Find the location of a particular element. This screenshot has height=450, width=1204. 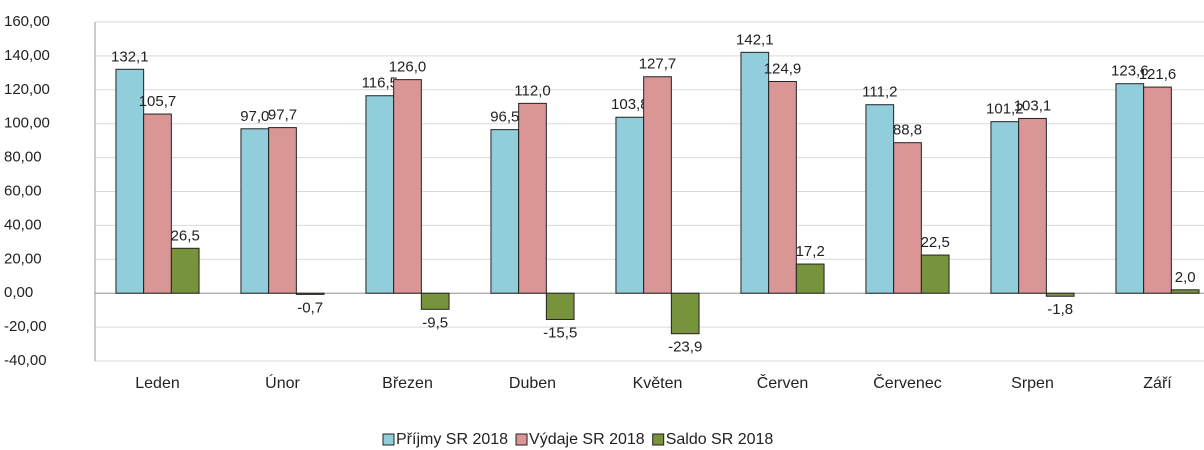

y-tick-label: 100,00 is located at coordinates (27, 123).